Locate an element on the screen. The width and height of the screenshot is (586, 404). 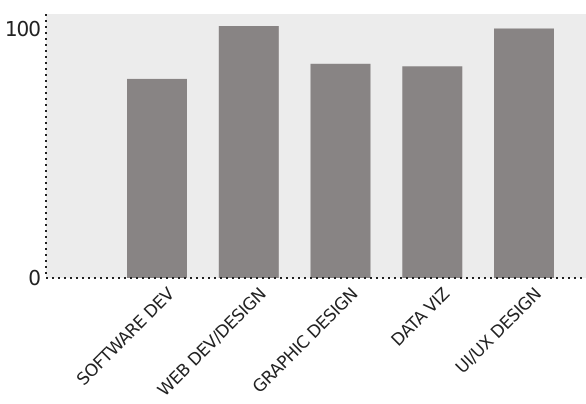
y-tick-label-0: 0 is located at coordinates (34, 278).